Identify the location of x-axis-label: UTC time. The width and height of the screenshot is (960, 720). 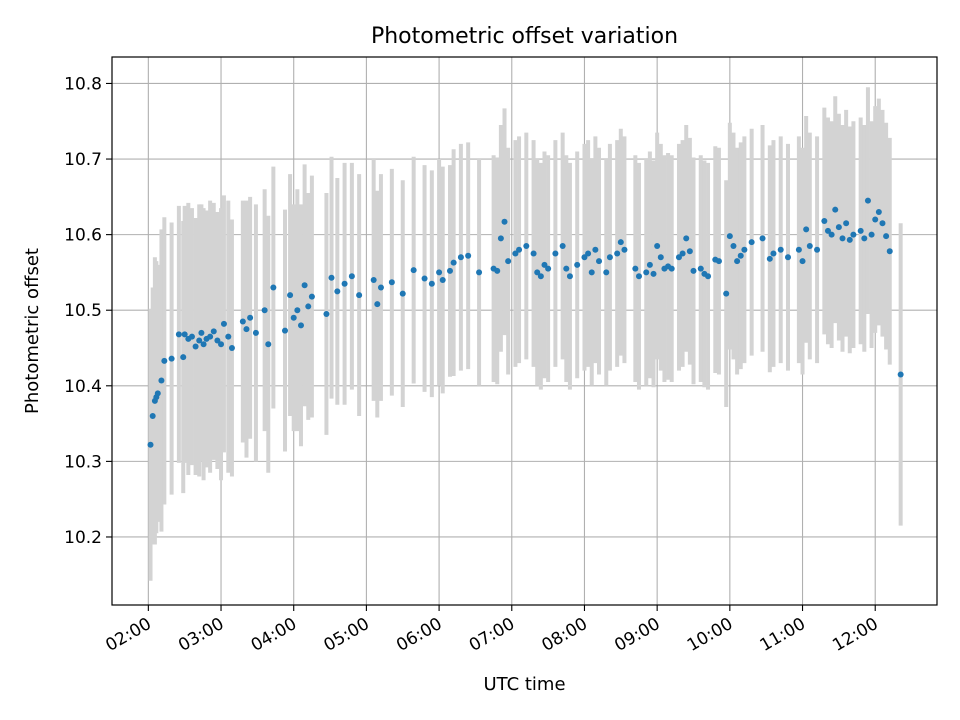
(524, 684).